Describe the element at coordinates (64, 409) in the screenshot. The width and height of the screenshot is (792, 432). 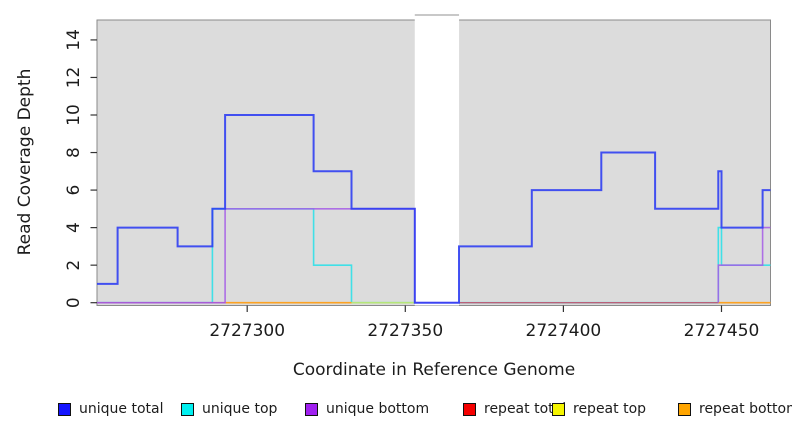
I see `legend-swatch-unique-total` at that location.